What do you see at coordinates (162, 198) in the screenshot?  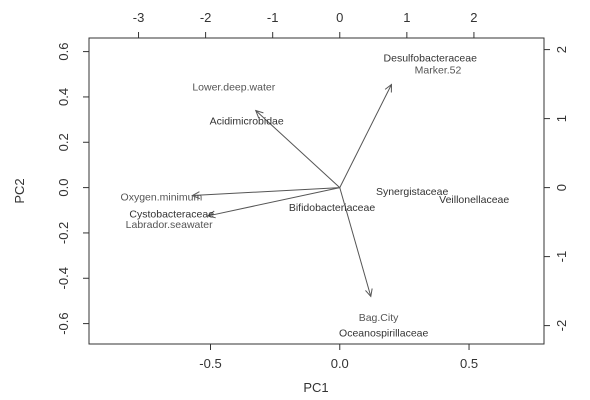 I see `variable-label: Oxygen.minimum` at bounding box center [162, 198].